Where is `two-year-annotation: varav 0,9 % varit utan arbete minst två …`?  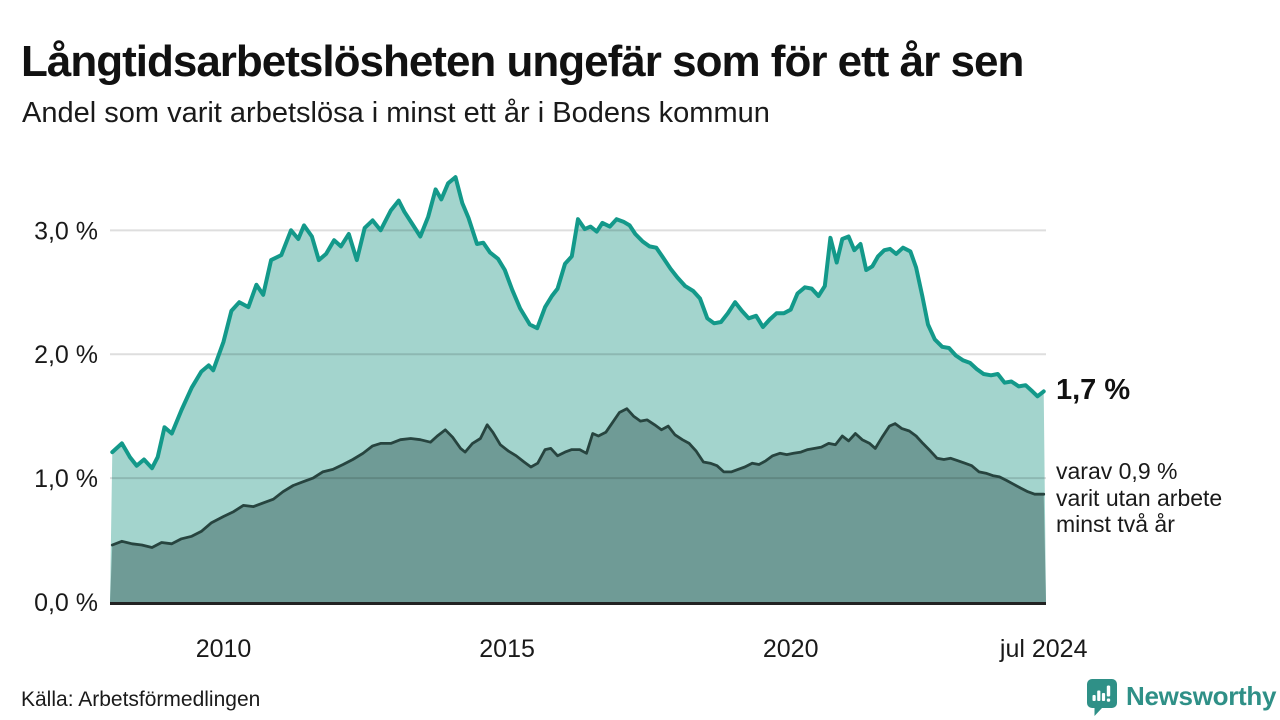 two-year-annotation: varav 0,9 % varit utan arbete minst två … is located at coordinates (1167, 498).